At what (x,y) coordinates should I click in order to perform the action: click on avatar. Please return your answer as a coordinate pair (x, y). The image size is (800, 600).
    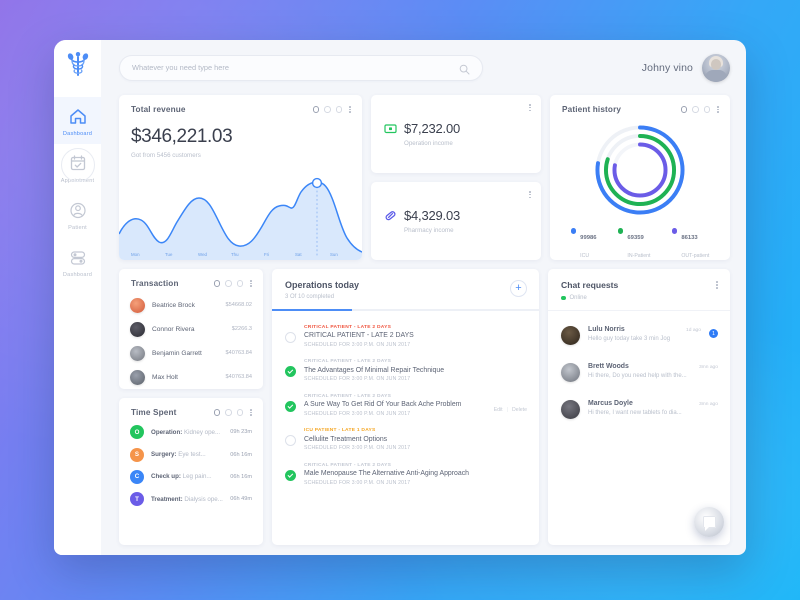
    Looking at the image, I should click on (716, 67).